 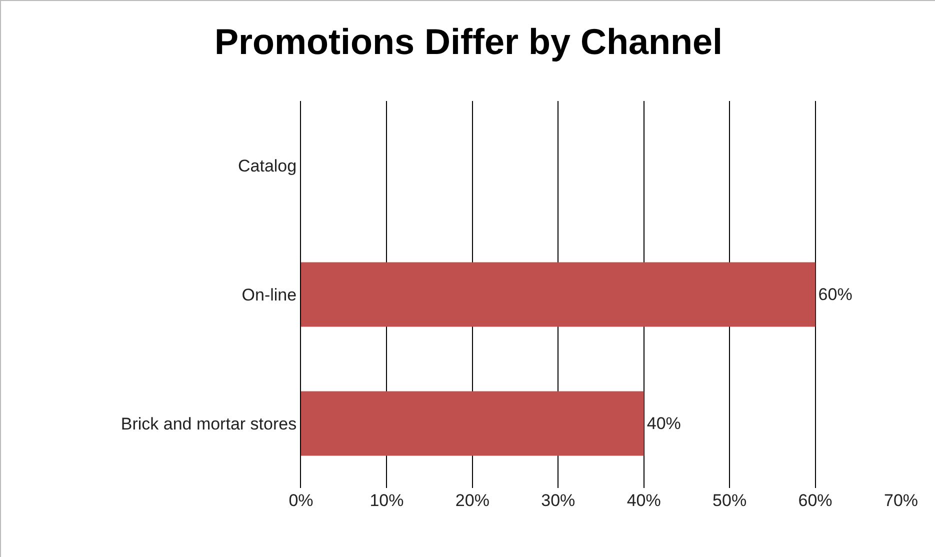 What do you see at coordinates (472, 500) in the screenshot?
I see `x-tick-label: 20%` at bounding box center [472, 500].